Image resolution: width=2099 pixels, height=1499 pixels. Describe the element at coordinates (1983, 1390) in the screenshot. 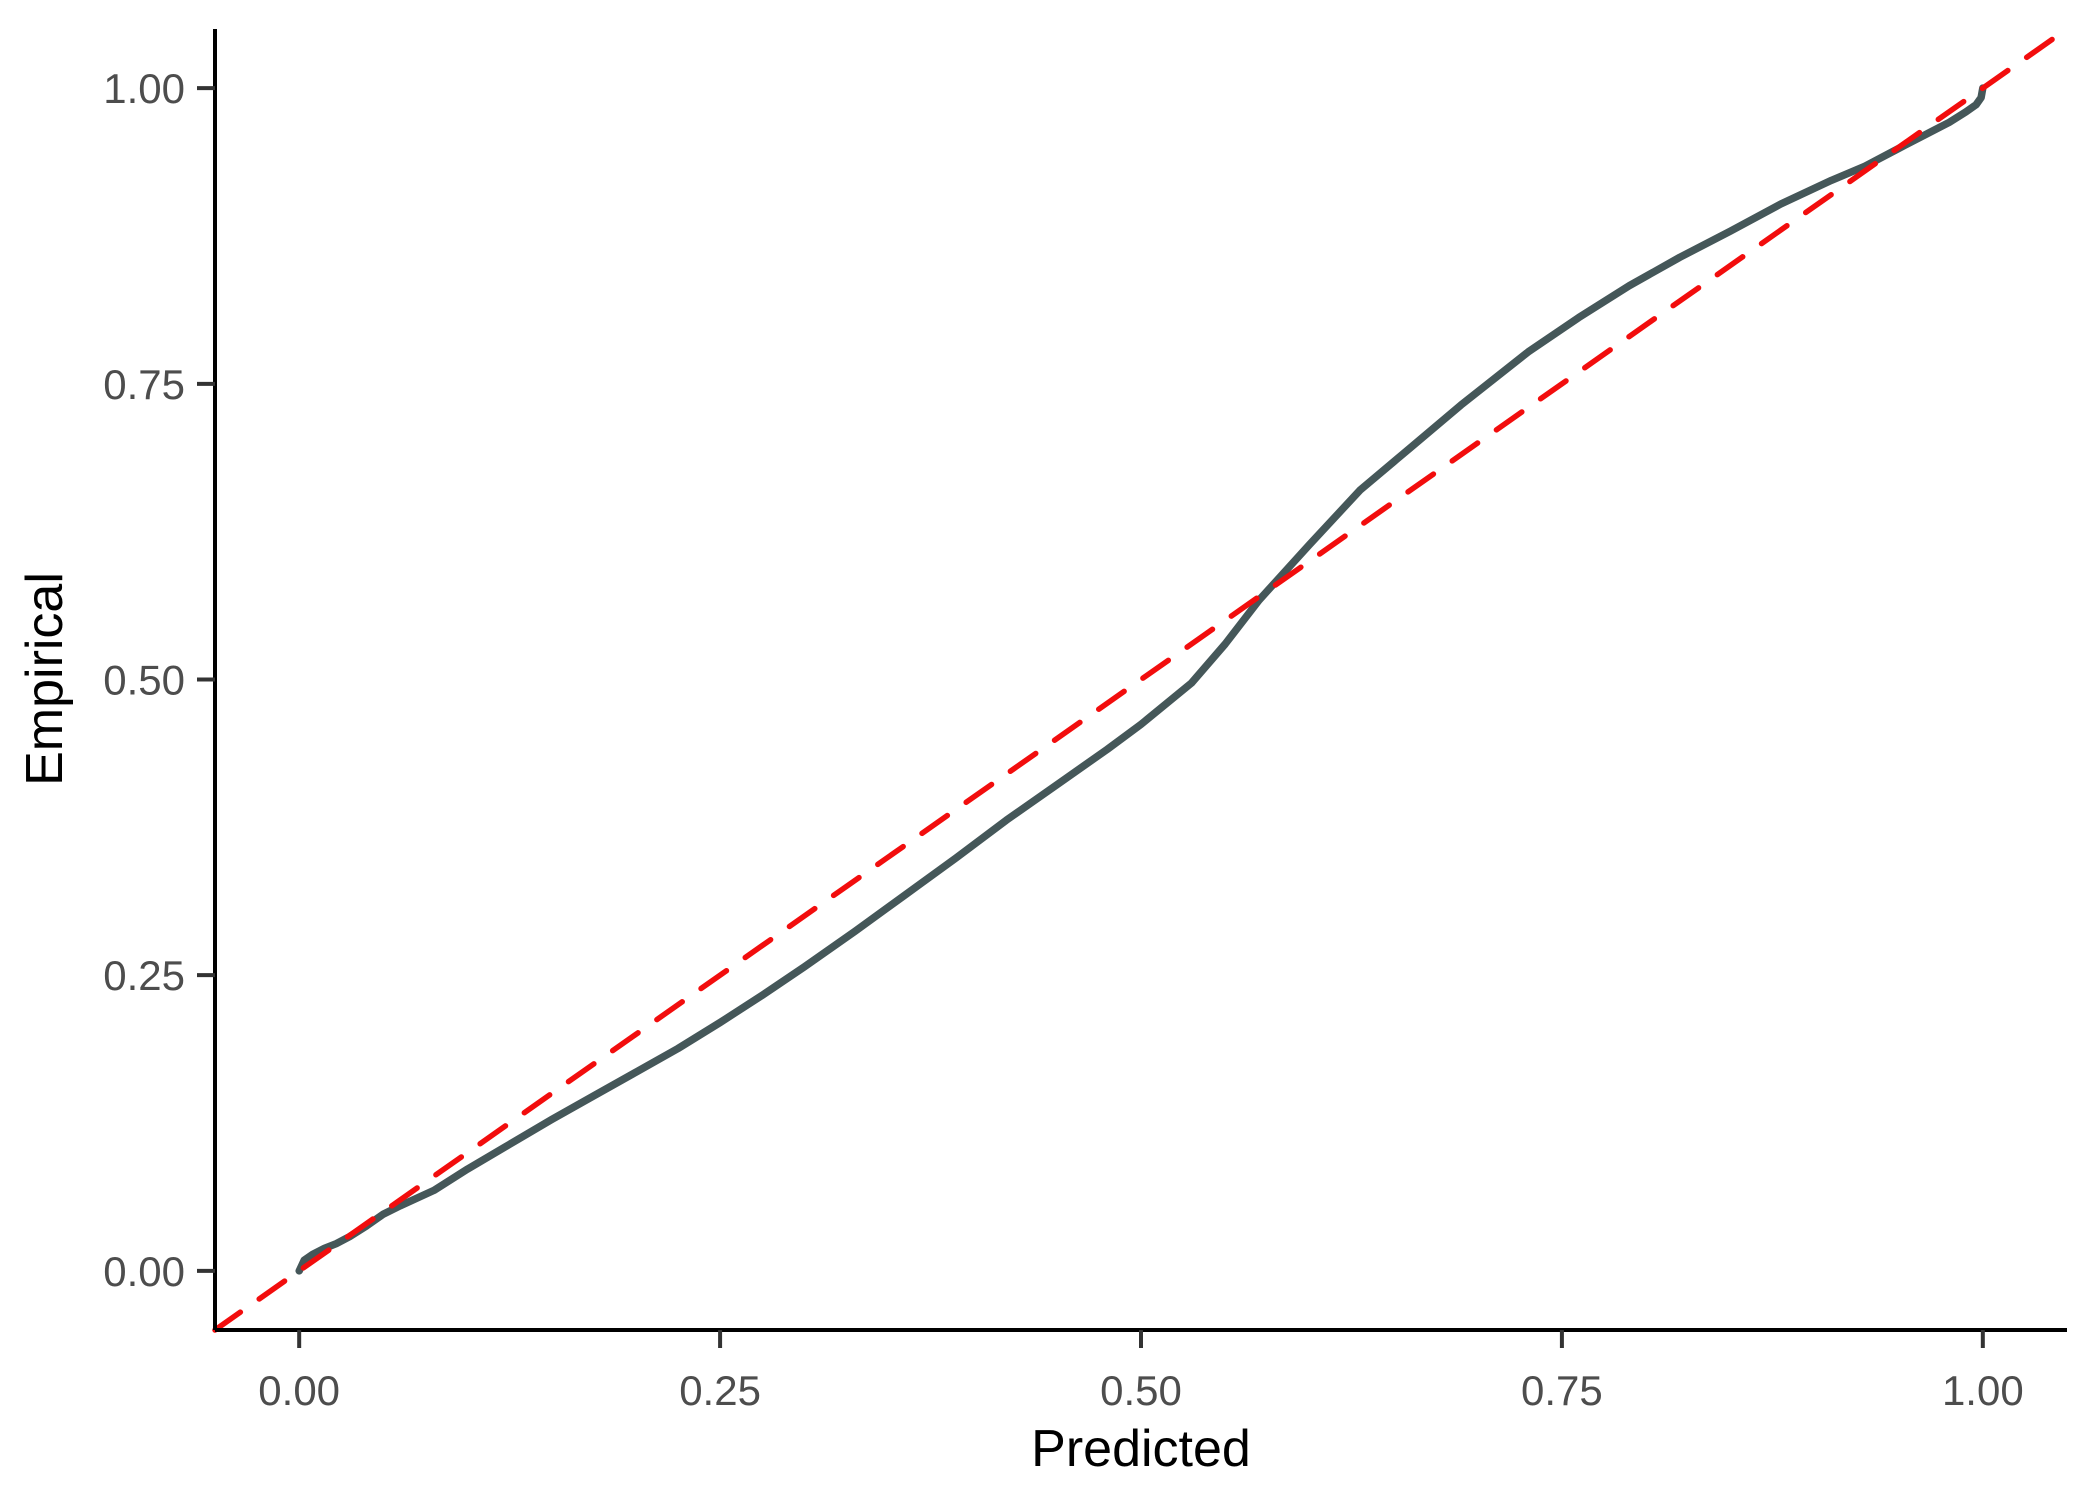

I see `x-tick-label: 1.00` at that location.